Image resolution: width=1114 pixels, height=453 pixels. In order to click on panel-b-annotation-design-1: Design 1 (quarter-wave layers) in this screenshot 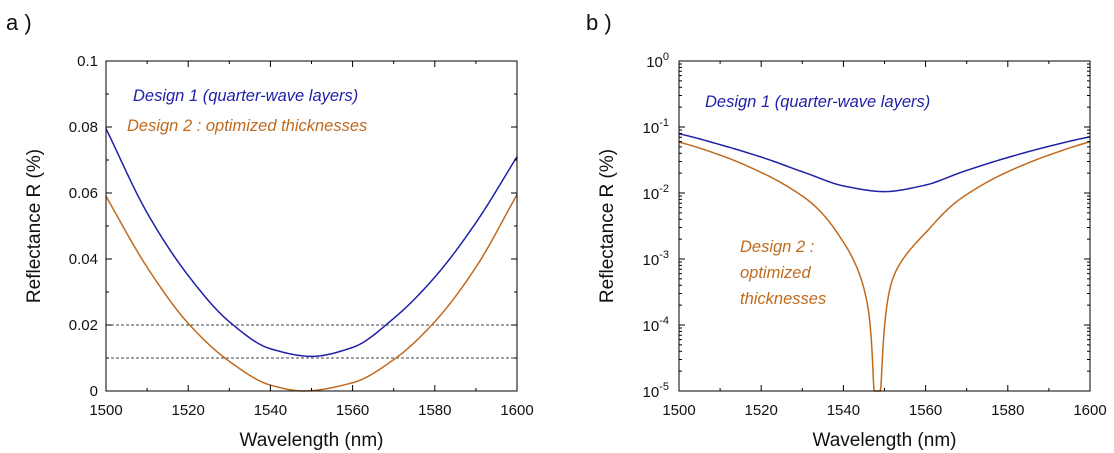, I will do `click(817, 102)`.